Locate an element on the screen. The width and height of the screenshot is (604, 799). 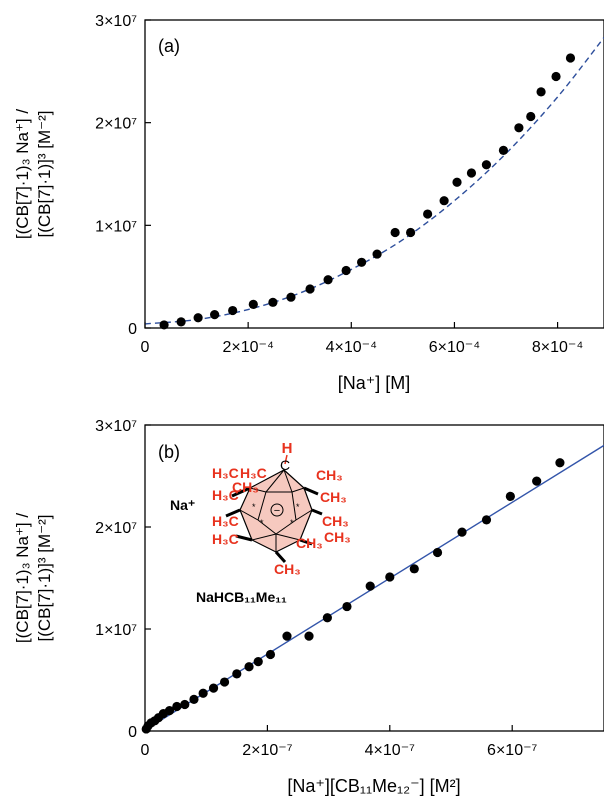
boron-vertex-marks: * * * * is located at coordinates (276, 515).